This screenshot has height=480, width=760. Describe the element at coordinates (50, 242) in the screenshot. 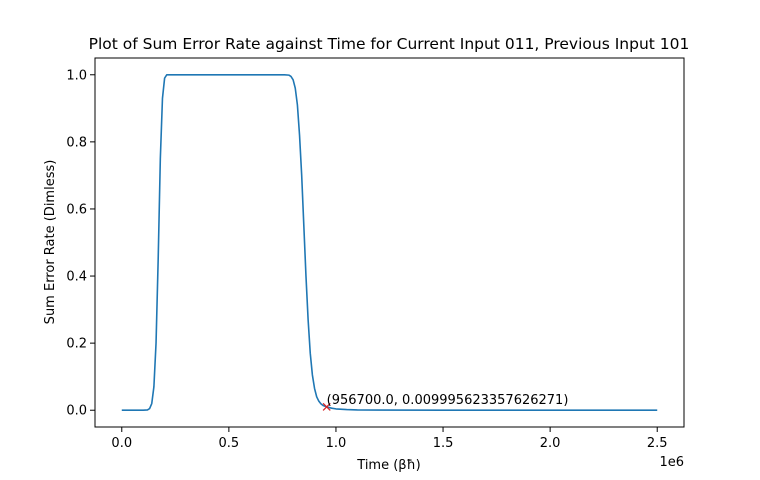

I see `y-axis-label: Sum Error Rate (Dimless)` at that location.